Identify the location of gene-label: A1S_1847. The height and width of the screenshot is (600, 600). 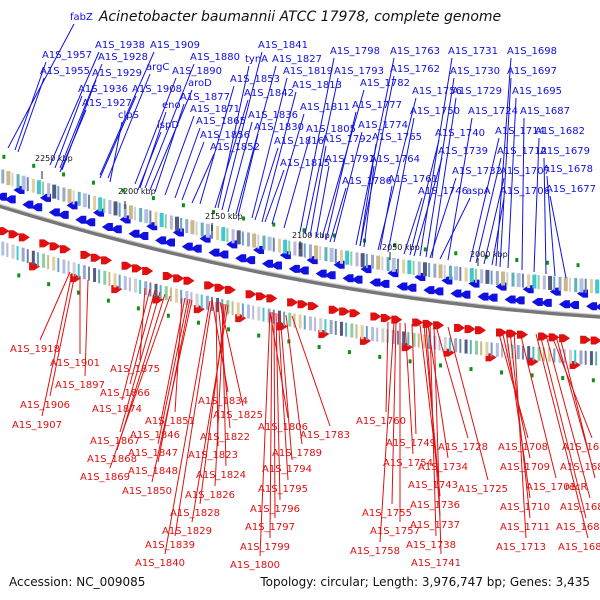
(153, 453).